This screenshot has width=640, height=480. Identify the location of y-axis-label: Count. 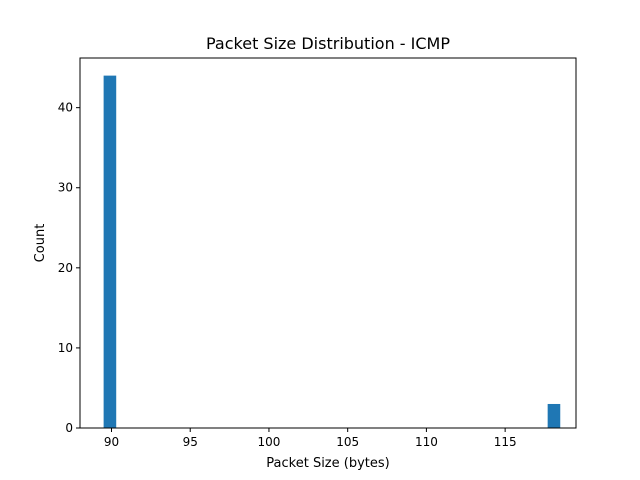
(40, 243).